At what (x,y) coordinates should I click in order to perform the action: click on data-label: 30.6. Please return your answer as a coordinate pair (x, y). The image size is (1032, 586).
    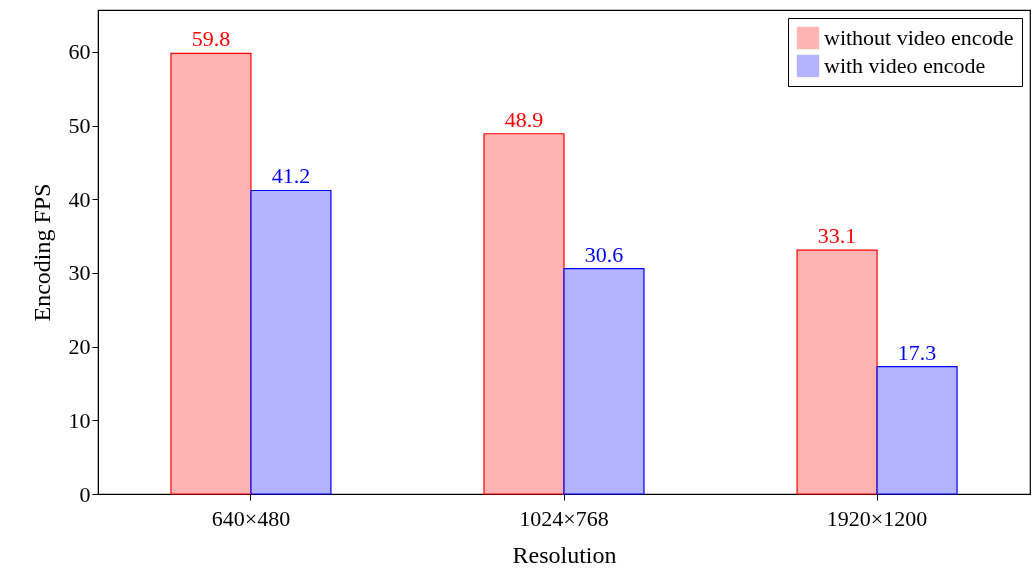
    Looking at the image, I should click on (604, 254).